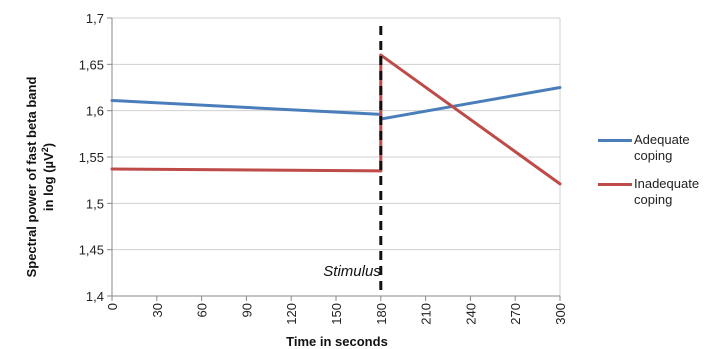 This screenshot has height=349, width=720. Describe the element at coordinates (95, 111) in the screenshot. I see `y-tick-label: 1,6` at that location.